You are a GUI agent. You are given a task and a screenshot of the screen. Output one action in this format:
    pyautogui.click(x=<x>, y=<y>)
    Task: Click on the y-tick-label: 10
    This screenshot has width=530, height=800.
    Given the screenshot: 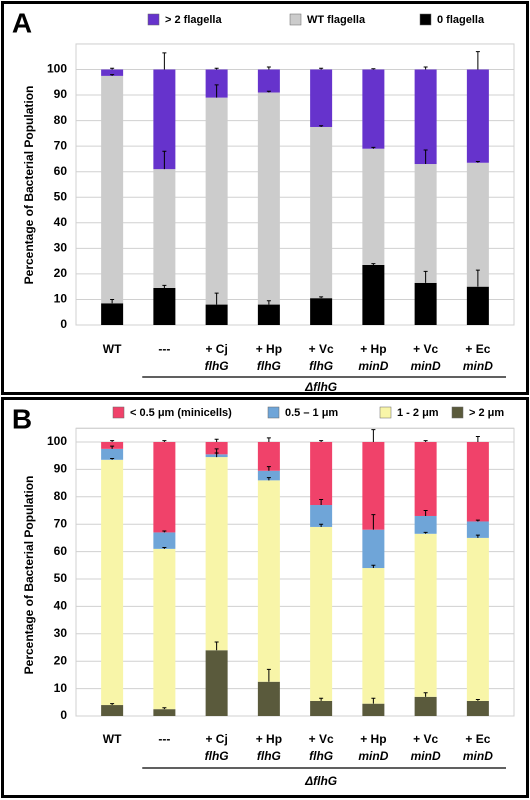 What is the action you would take?
    pyautogui.click(x=61, y=688)
    